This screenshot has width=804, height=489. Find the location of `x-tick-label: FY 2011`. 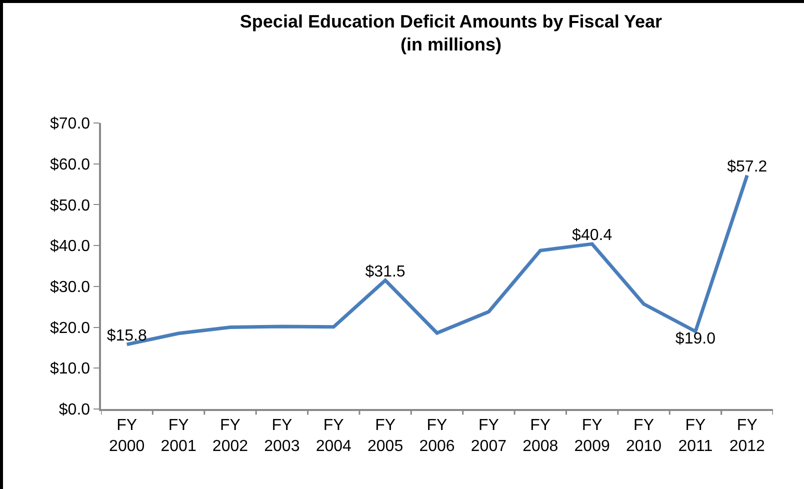

x-tick-label: FY 2011 is located at coordinates (695, 435).